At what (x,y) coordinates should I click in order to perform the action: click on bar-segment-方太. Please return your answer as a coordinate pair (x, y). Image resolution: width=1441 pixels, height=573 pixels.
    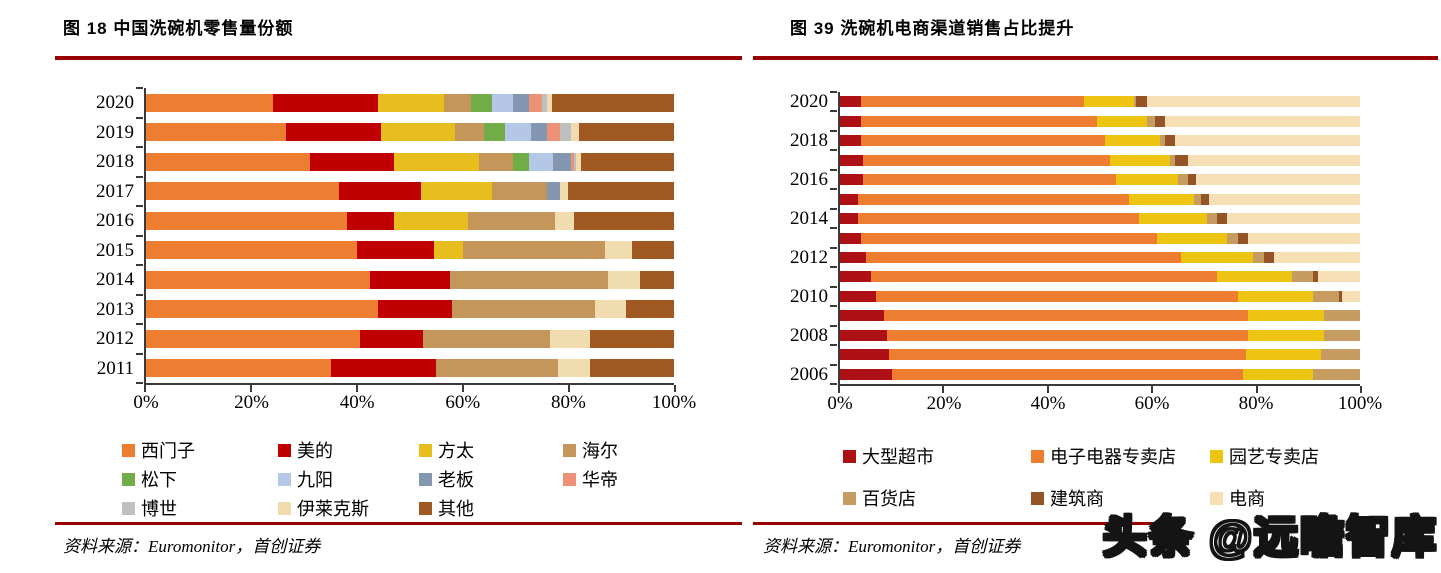
    Looking at the image, I should click on (411, 102).